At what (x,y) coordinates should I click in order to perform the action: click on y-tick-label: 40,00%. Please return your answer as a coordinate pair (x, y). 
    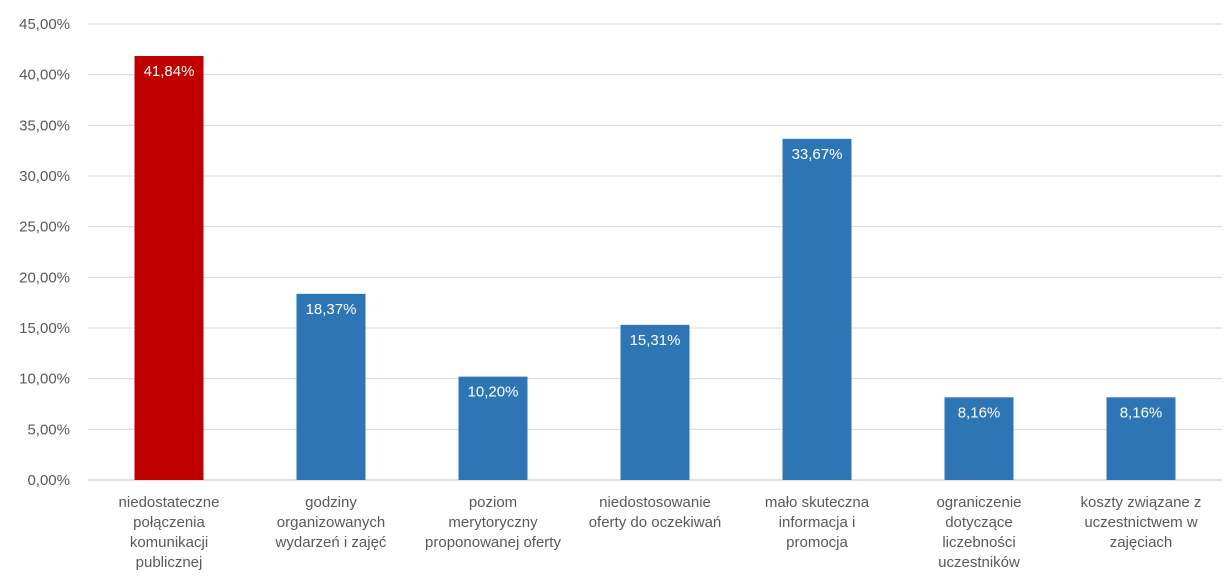
    Looking at the image, I should click on (44, 75).